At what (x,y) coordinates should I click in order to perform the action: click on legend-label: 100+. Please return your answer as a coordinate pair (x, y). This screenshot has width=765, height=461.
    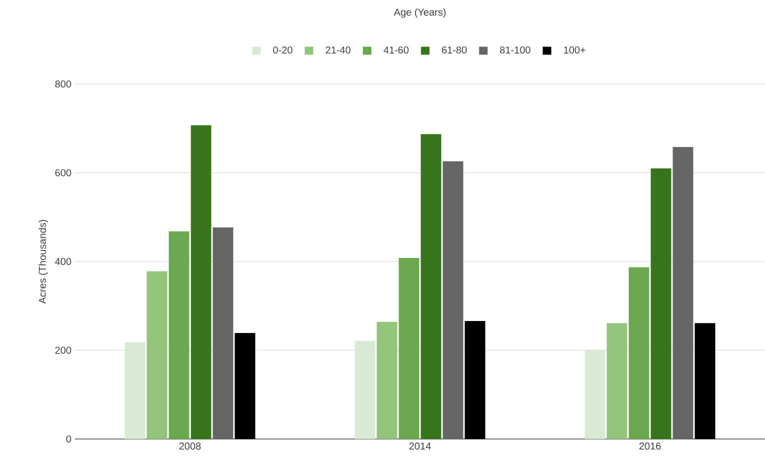
    Looking at the image, I should click on (575, 50).